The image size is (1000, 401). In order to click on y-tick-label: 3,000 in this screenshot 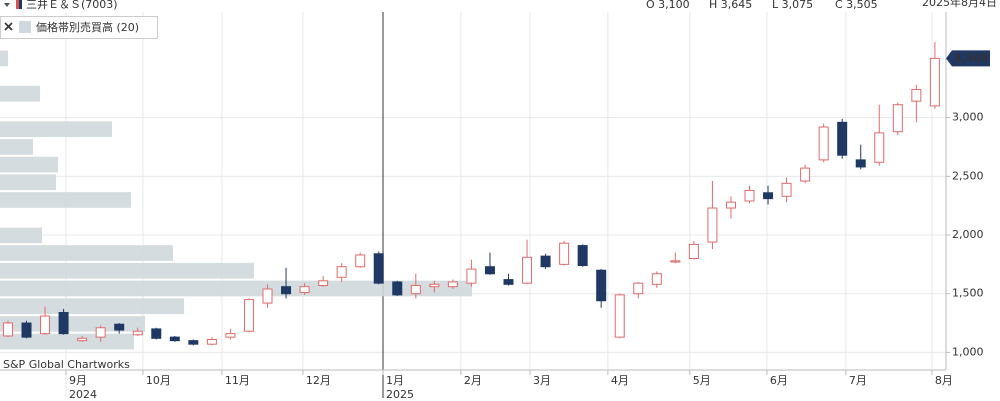, I will do `click(968, 117)`.